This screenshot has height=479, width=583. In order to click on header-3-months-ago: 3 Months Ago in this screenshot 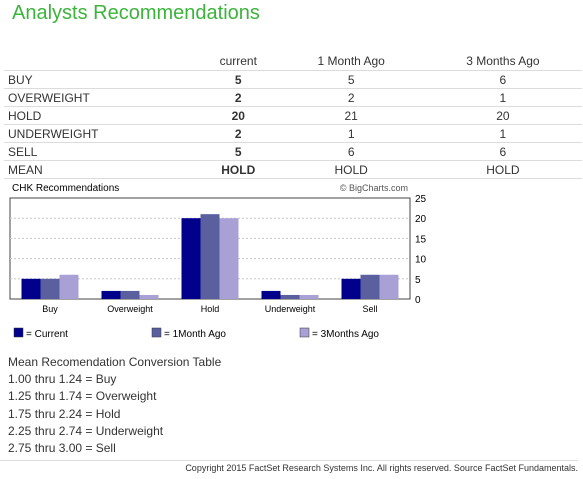, I will do `click(503, 61)`.